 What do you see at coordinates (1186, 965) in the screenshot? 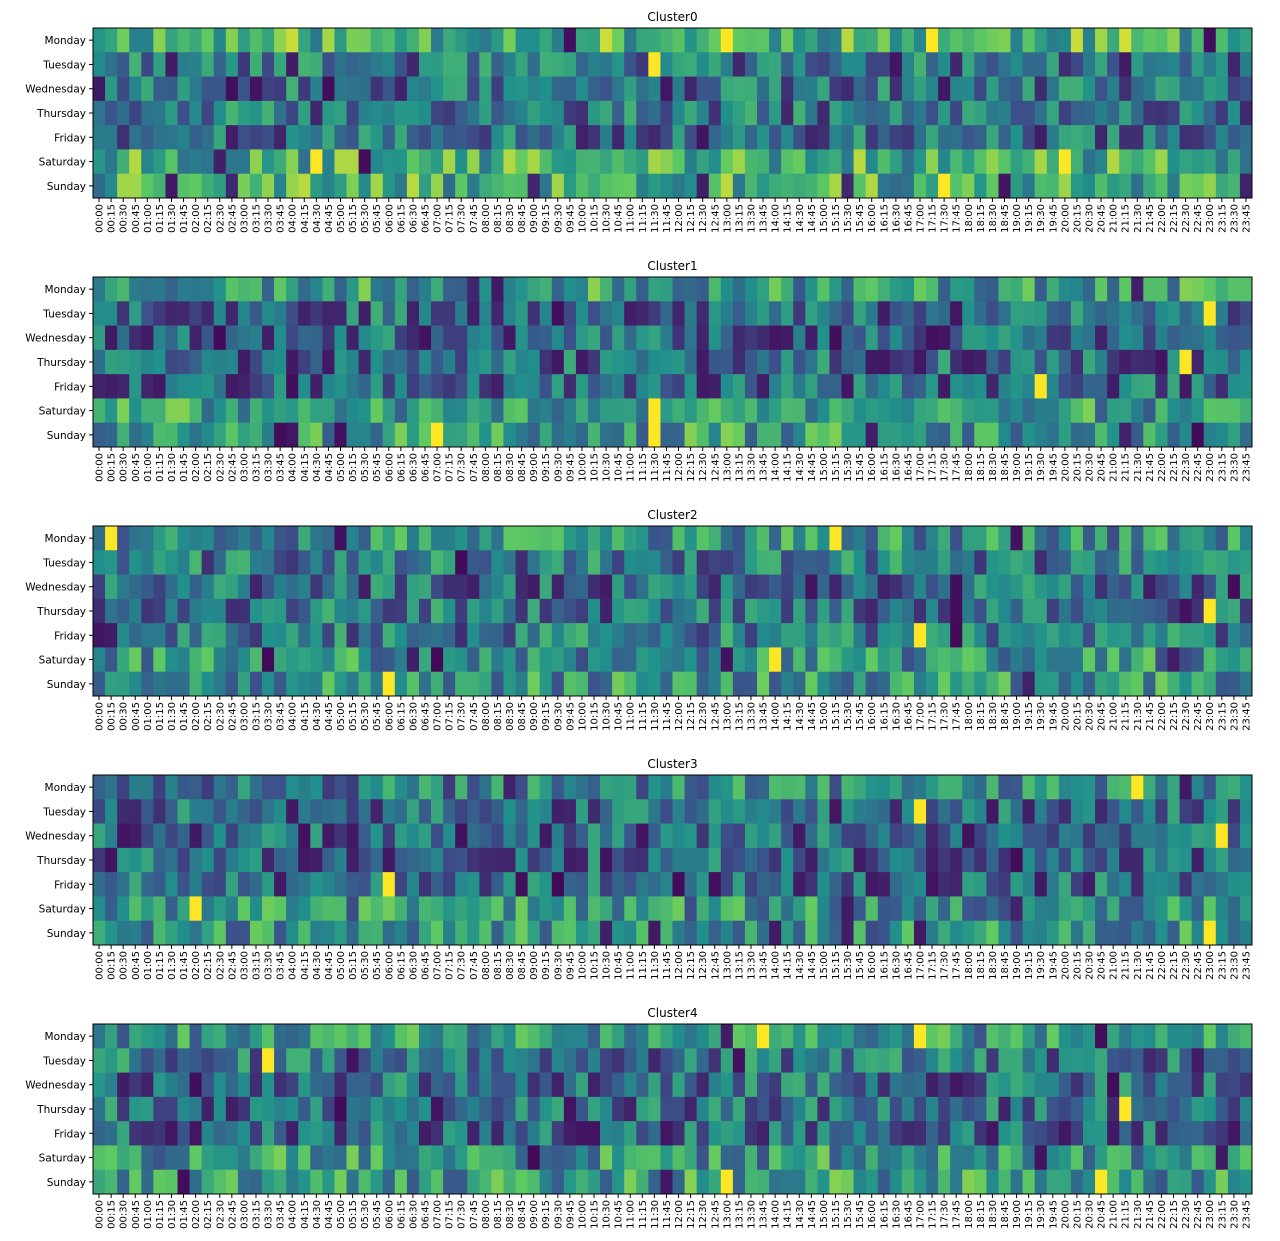
I see `x-tick-label: 22:30` at bounding box center [1186, 965].